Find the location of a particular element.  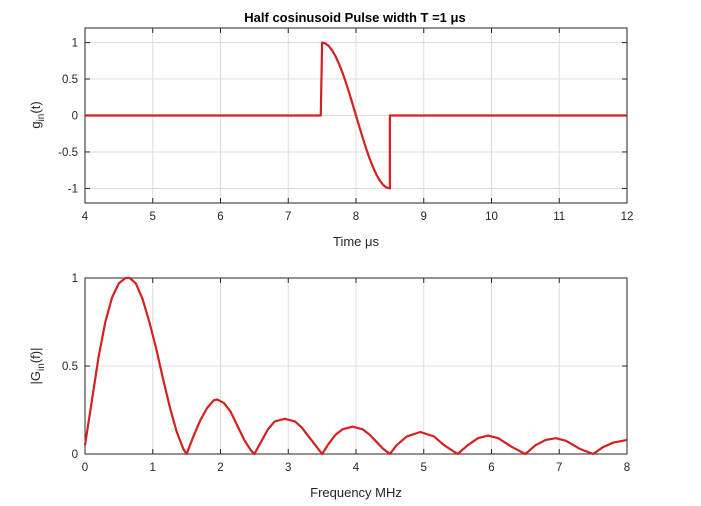

x-tick-label: 12 is located at coordinates (627, 217).